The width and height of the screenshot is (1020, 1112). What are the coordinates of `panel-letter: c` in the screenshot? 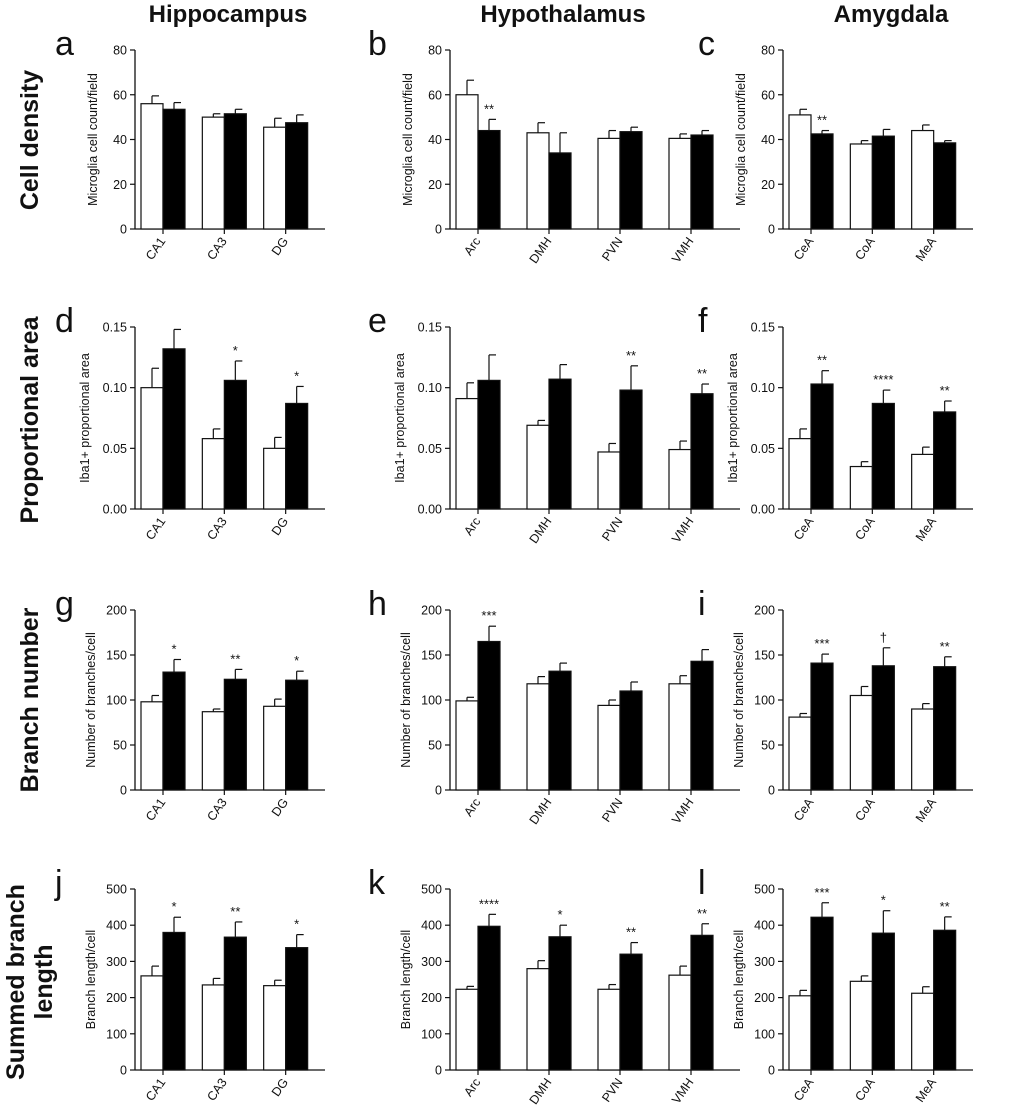 It's located at (706, 44).